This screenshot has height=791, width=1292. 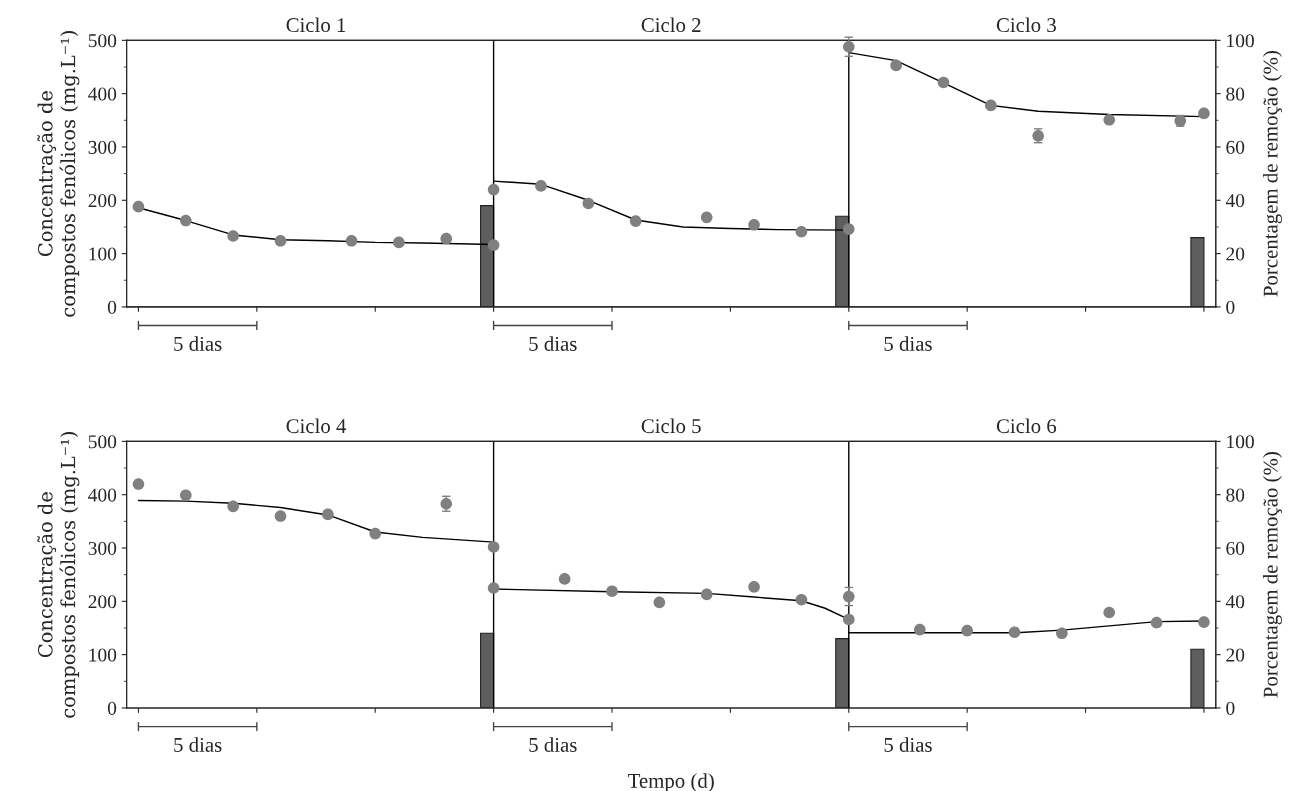 I want to click on text: Ciclo 2, so click(x=671, y=25).